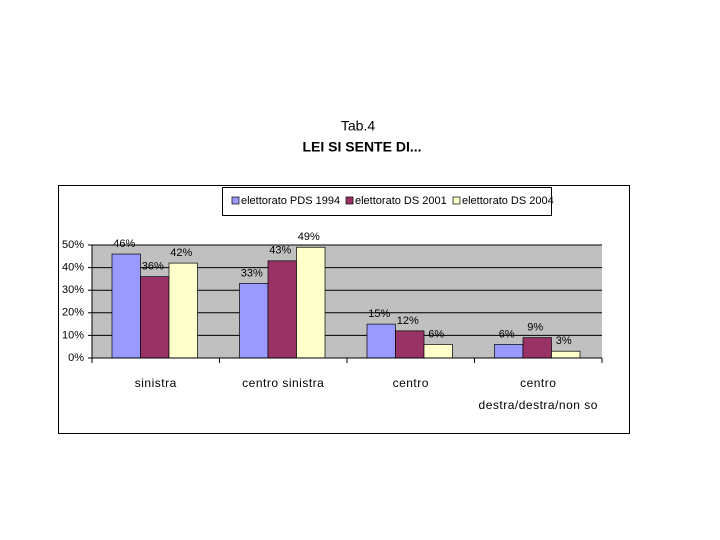 This screenshot has height=540, width=720. I want to click on y-tick-label: 20%, so click(73, 313).